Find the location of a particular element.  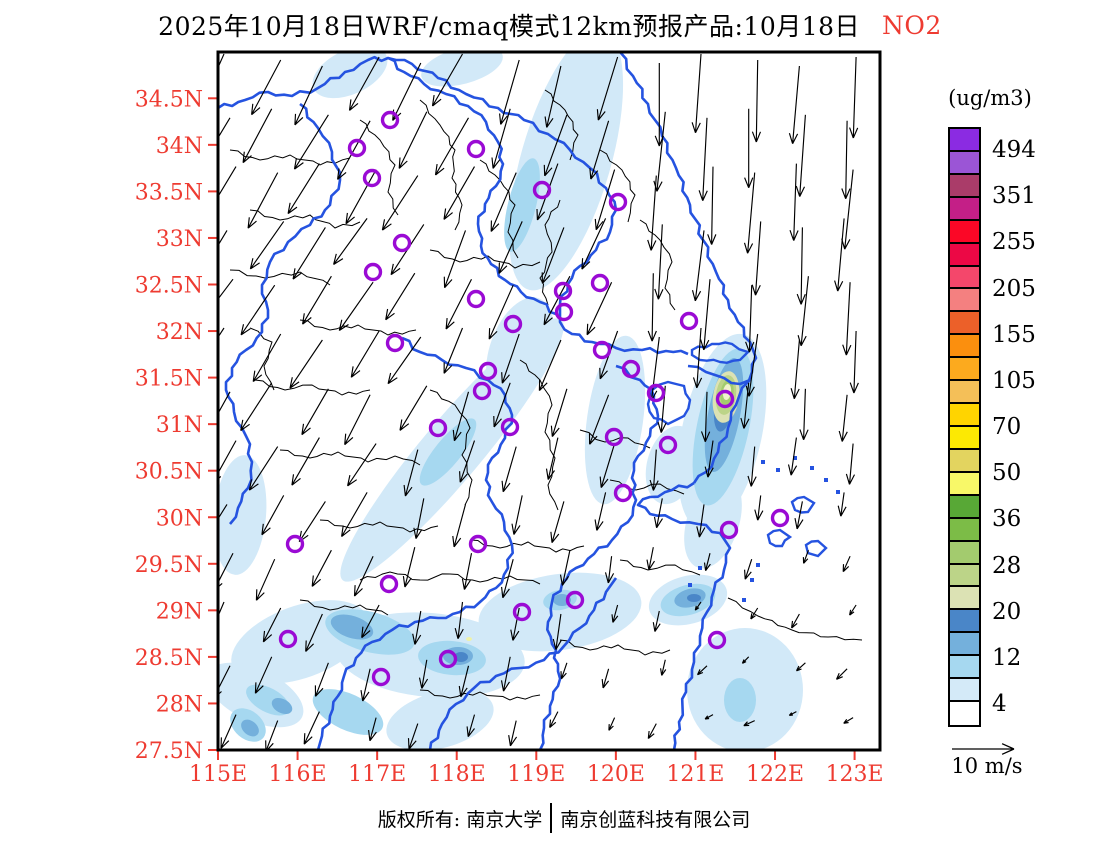

title-species: NO2 is located at coordinates (912, 25).